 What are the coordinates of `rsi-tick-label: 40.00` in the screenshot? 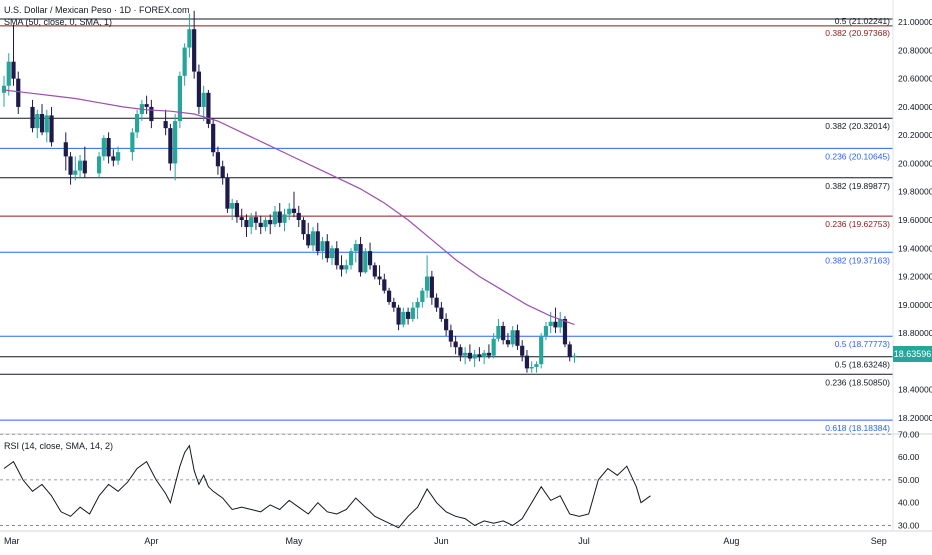 It's located at (909, 503).